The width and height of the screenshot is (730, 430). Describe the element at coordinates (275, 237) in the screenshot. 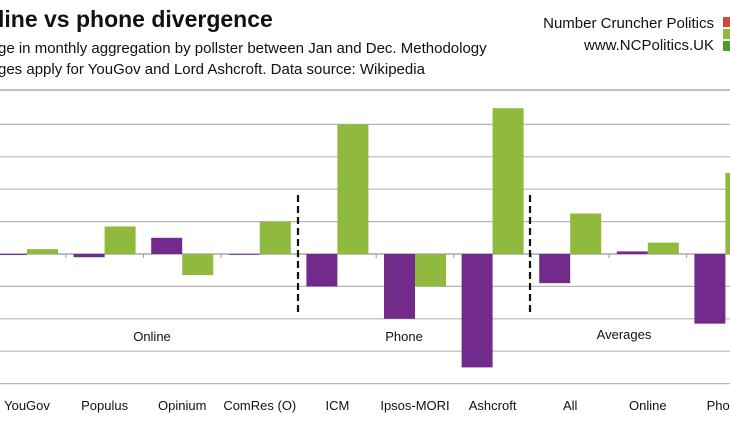

I see `bar-green-comres-o-` at that location.